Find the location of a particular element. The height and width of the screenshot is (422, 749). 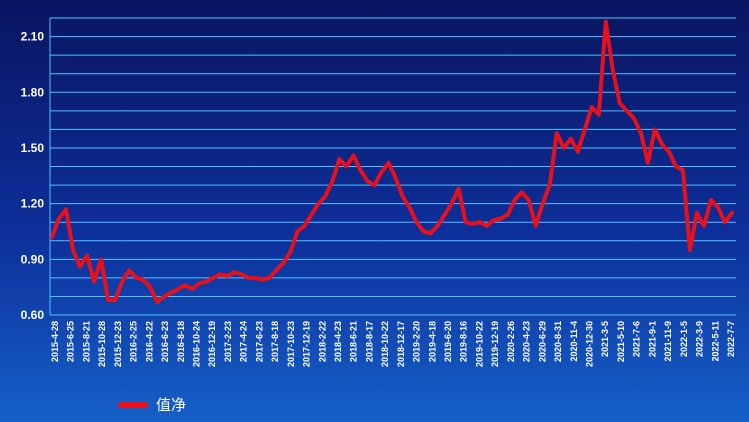

x-tick-label: 2017-10-23 is located at coordinates (291, 344).